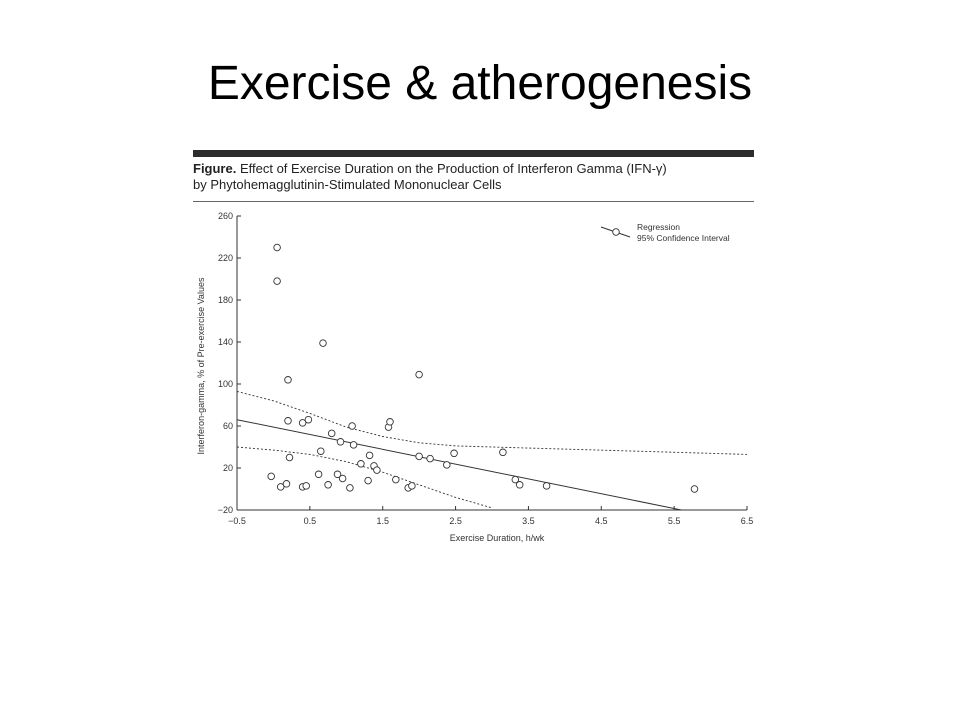 The height and width of the screenshot is (720, 960). What do you see at coordinates (225, 342) in the screenshot?
I see `y-tick-label: 140` at bounding box center [225, 342].